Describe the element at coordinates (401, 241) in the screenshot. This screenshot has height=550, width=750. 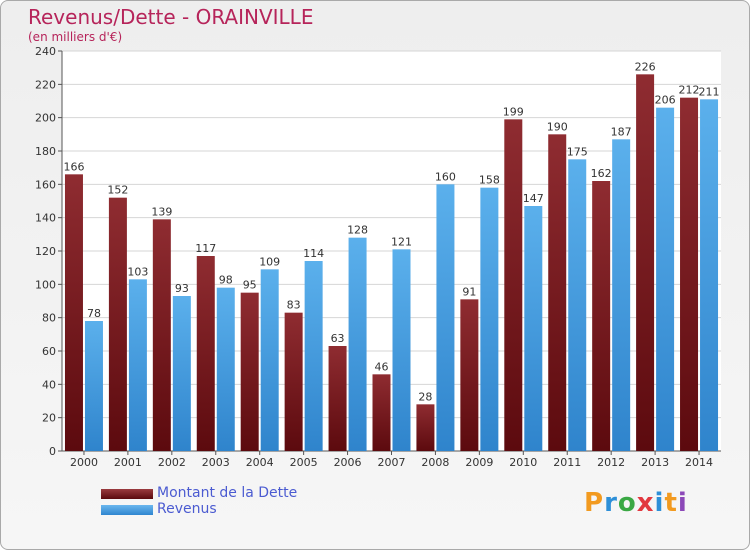
I see `data-label-revenus: 121` at that location.